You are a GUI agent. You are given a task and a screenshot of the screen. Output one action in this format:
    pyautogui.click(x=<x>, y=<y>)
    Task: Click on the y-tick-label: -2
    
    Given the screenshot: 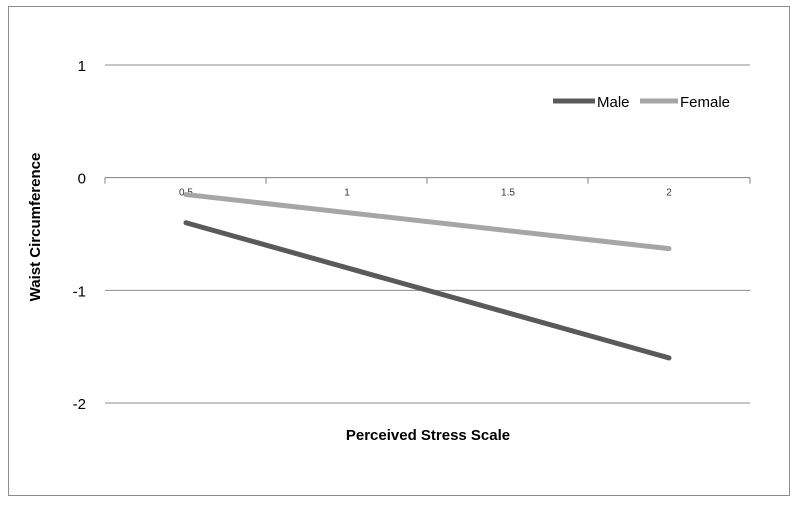 What is the action you would take?
    pyautogui.click(x=79, y=404)
    